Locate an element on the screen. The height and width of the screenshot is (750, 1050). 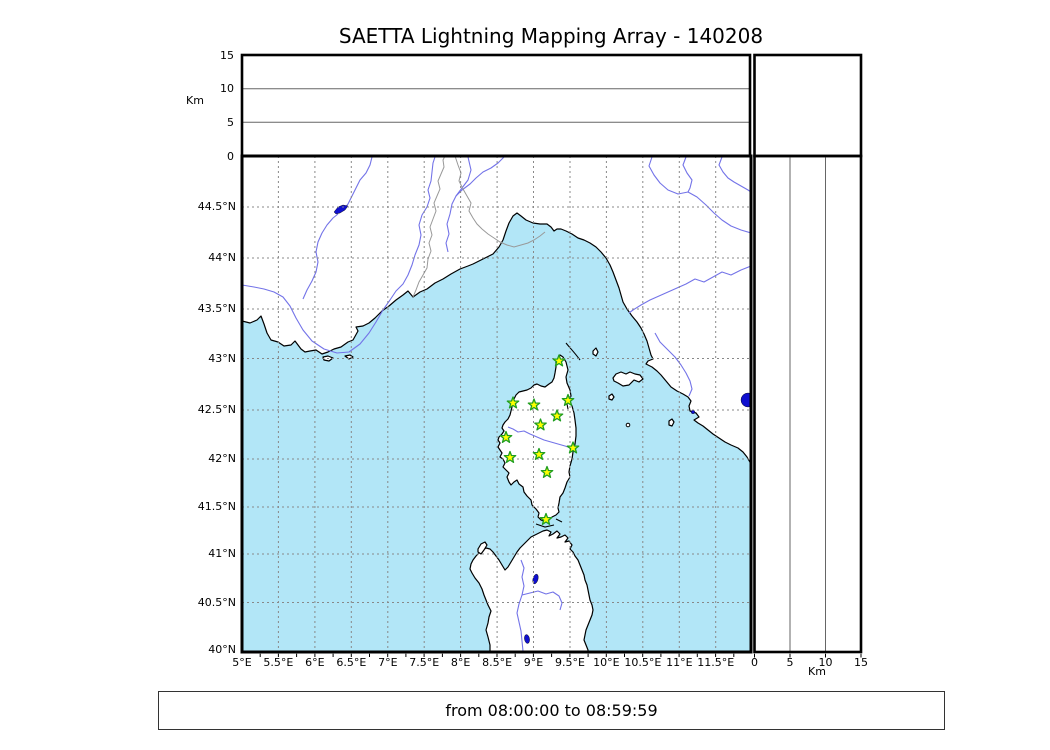
river-apennine-b is located at coordinates (687, 174).